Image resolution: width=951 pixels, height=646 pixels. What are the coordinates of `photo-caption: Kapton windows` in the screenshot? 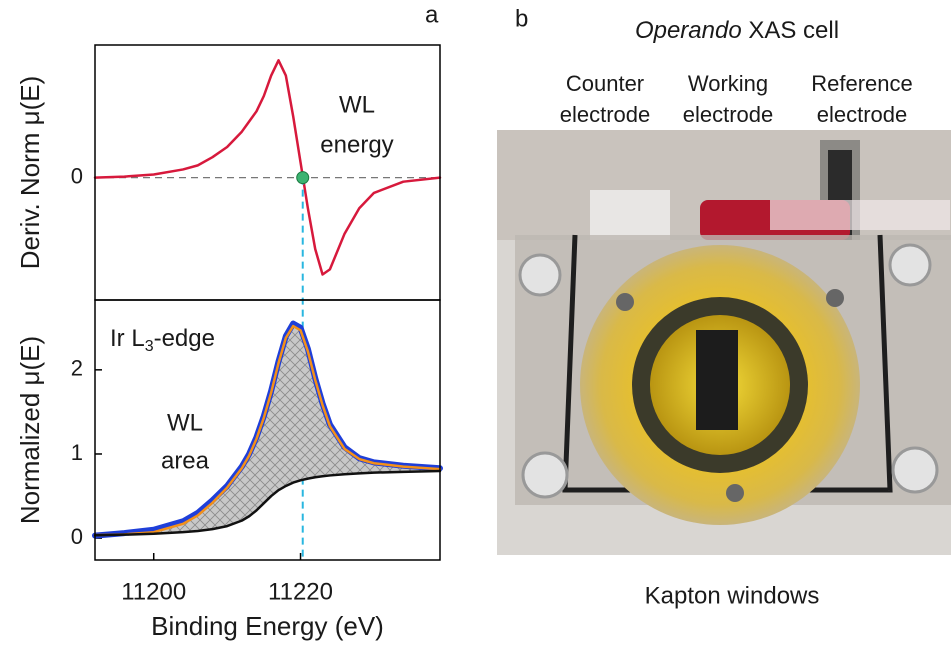 It's located at (732, 595).